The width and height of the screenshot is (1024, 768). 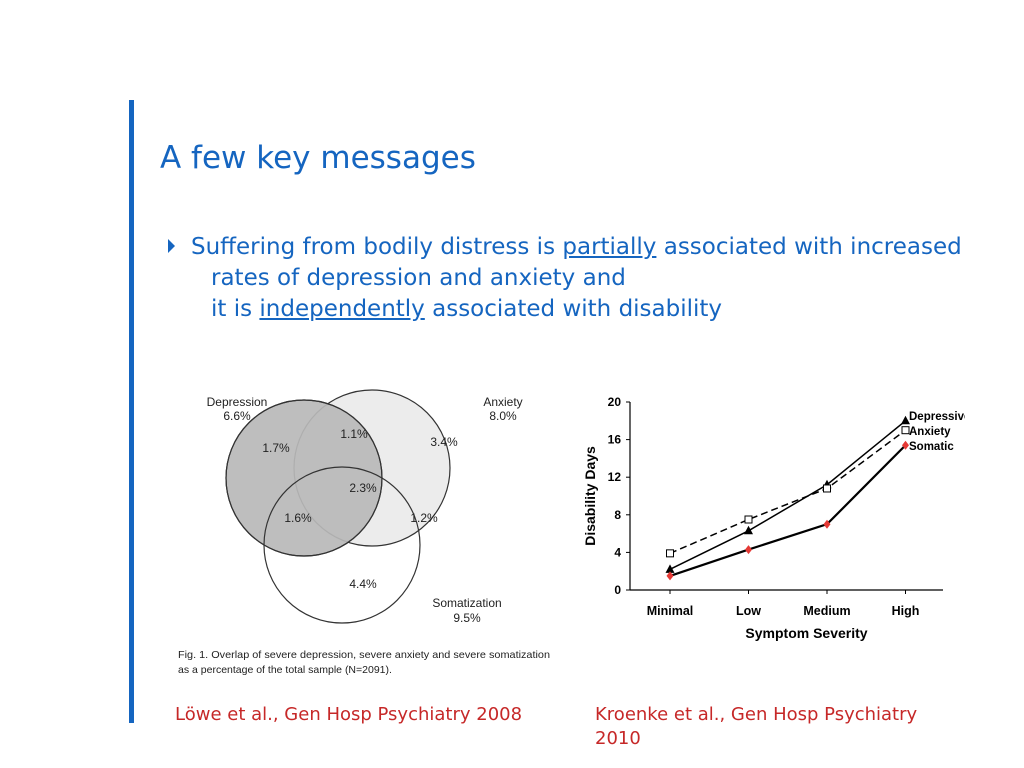 What do you see at coordinates (931, 447) in the screenshot?
I see `legend-somatic: Somatic` at bounding box center [931, 447].